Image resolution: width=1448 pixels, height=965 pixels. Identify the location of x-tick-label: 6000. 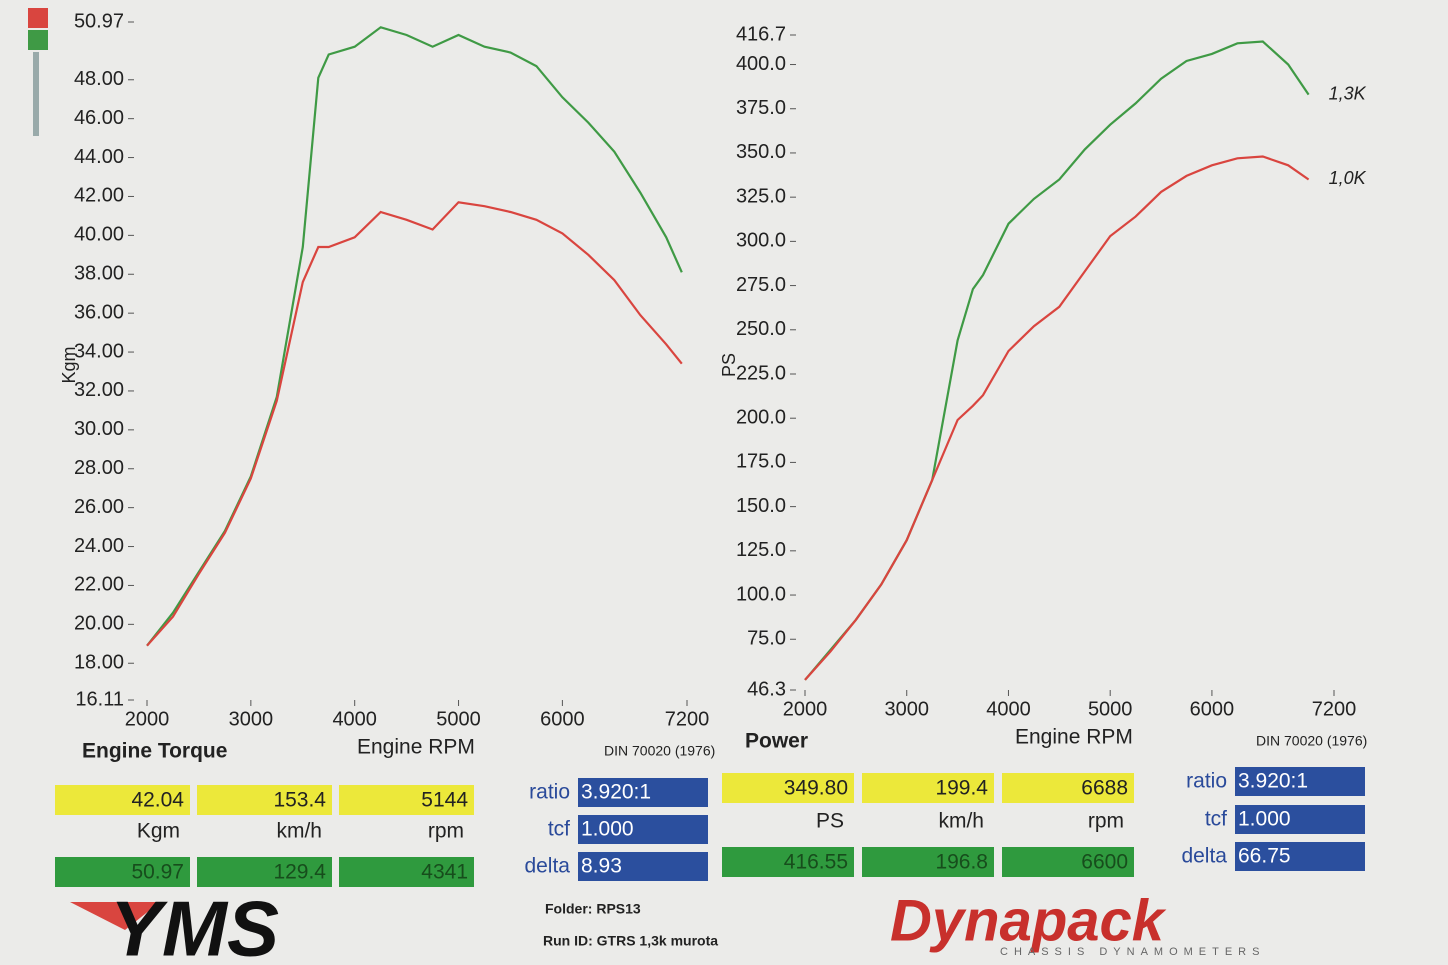
(562, 719).